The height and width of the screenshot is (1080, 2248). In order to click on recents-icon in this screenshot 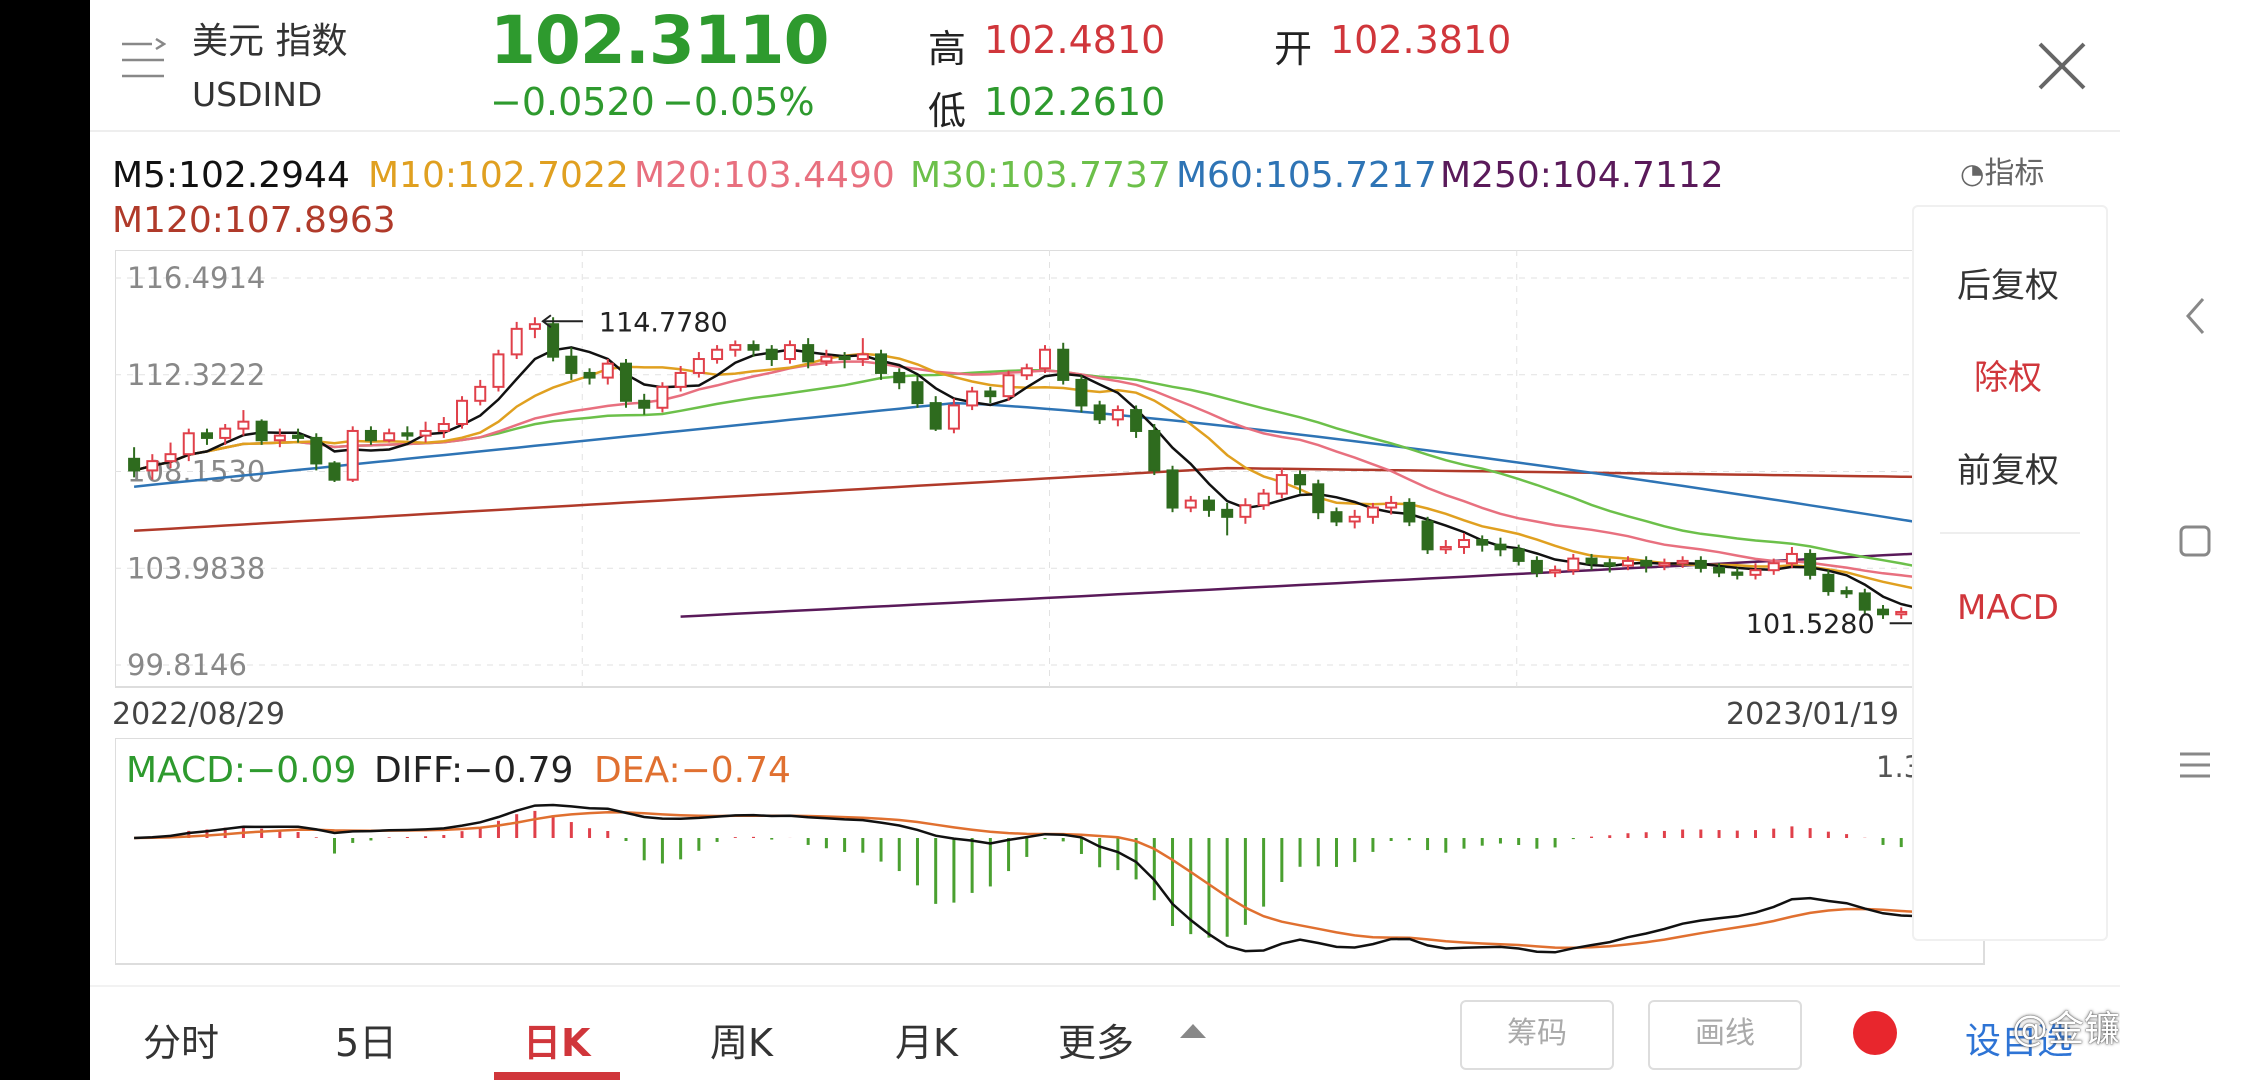, I will do `click(2195, 767)`.